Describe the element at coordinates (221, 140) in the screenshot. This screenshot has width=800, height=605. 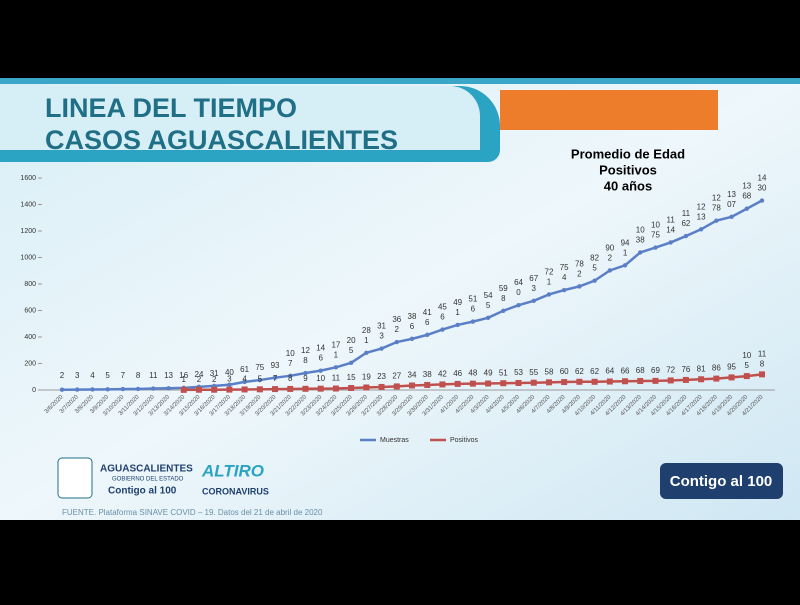
I see `title-line: CASOS AGUASCALIENTES` at that location.